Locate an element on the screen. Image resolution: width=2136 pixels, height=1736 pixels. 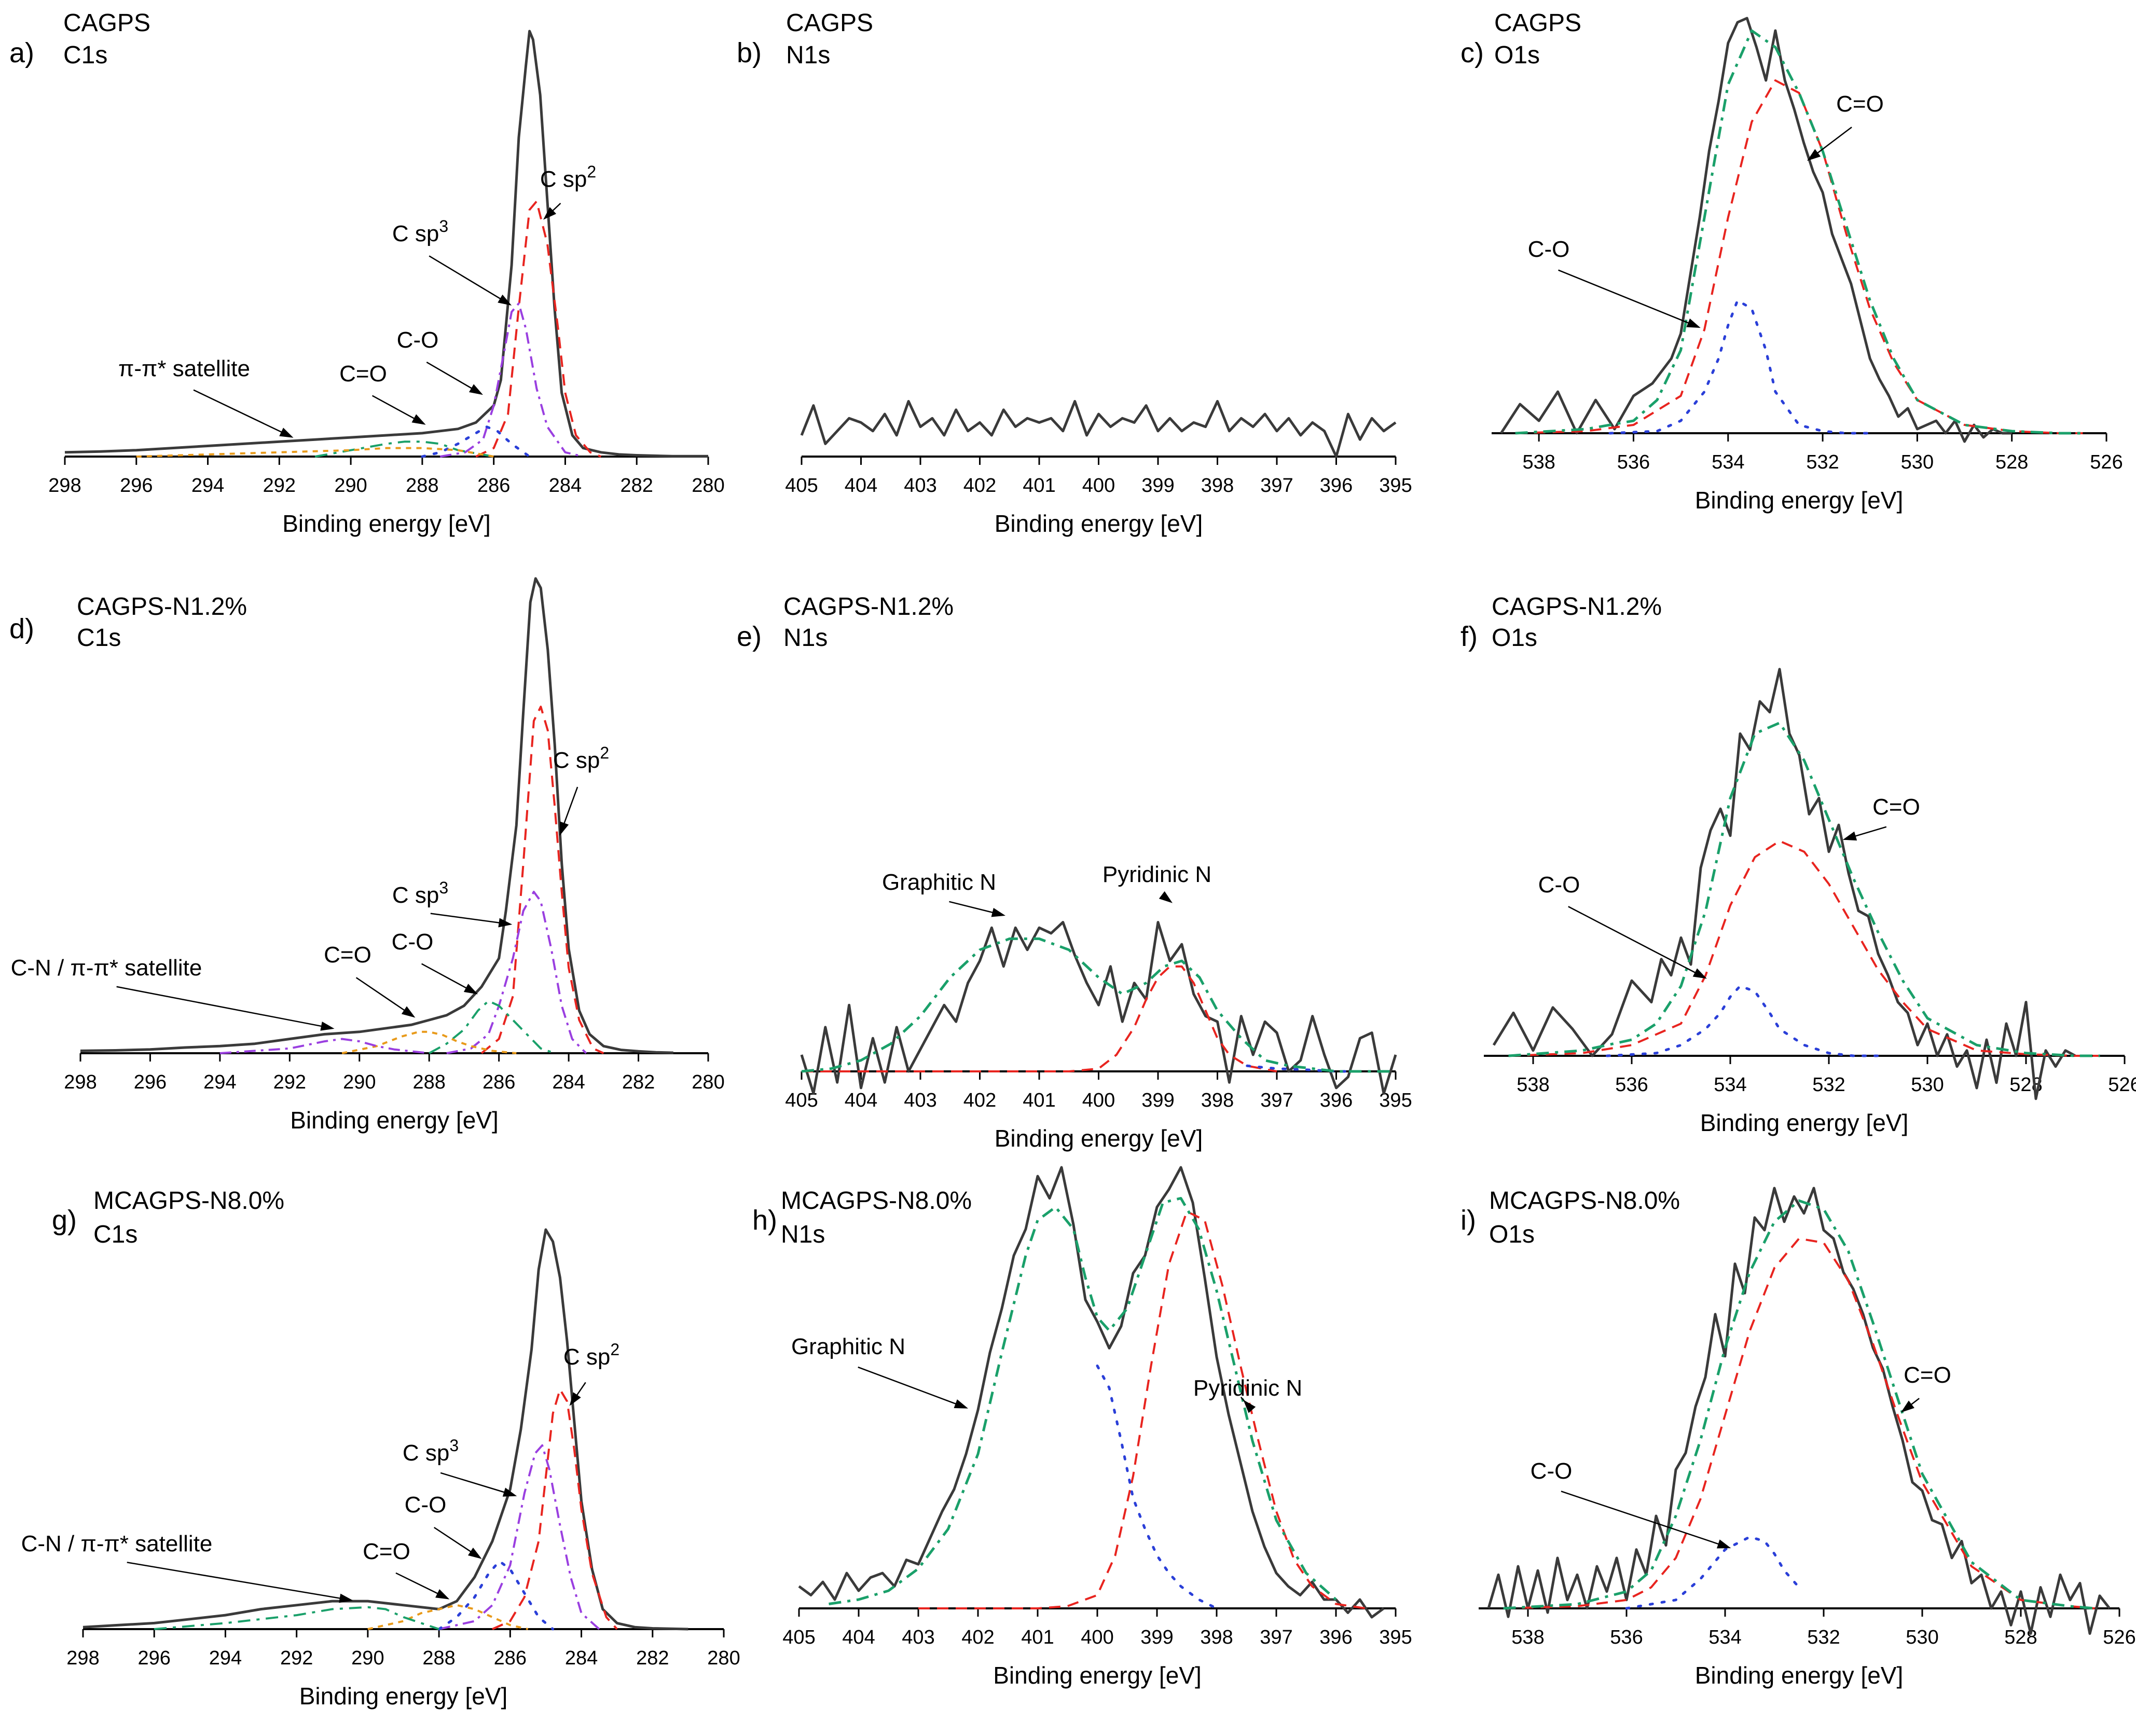
x-tick-label: 536 is located at coordinates (1626, 1638).